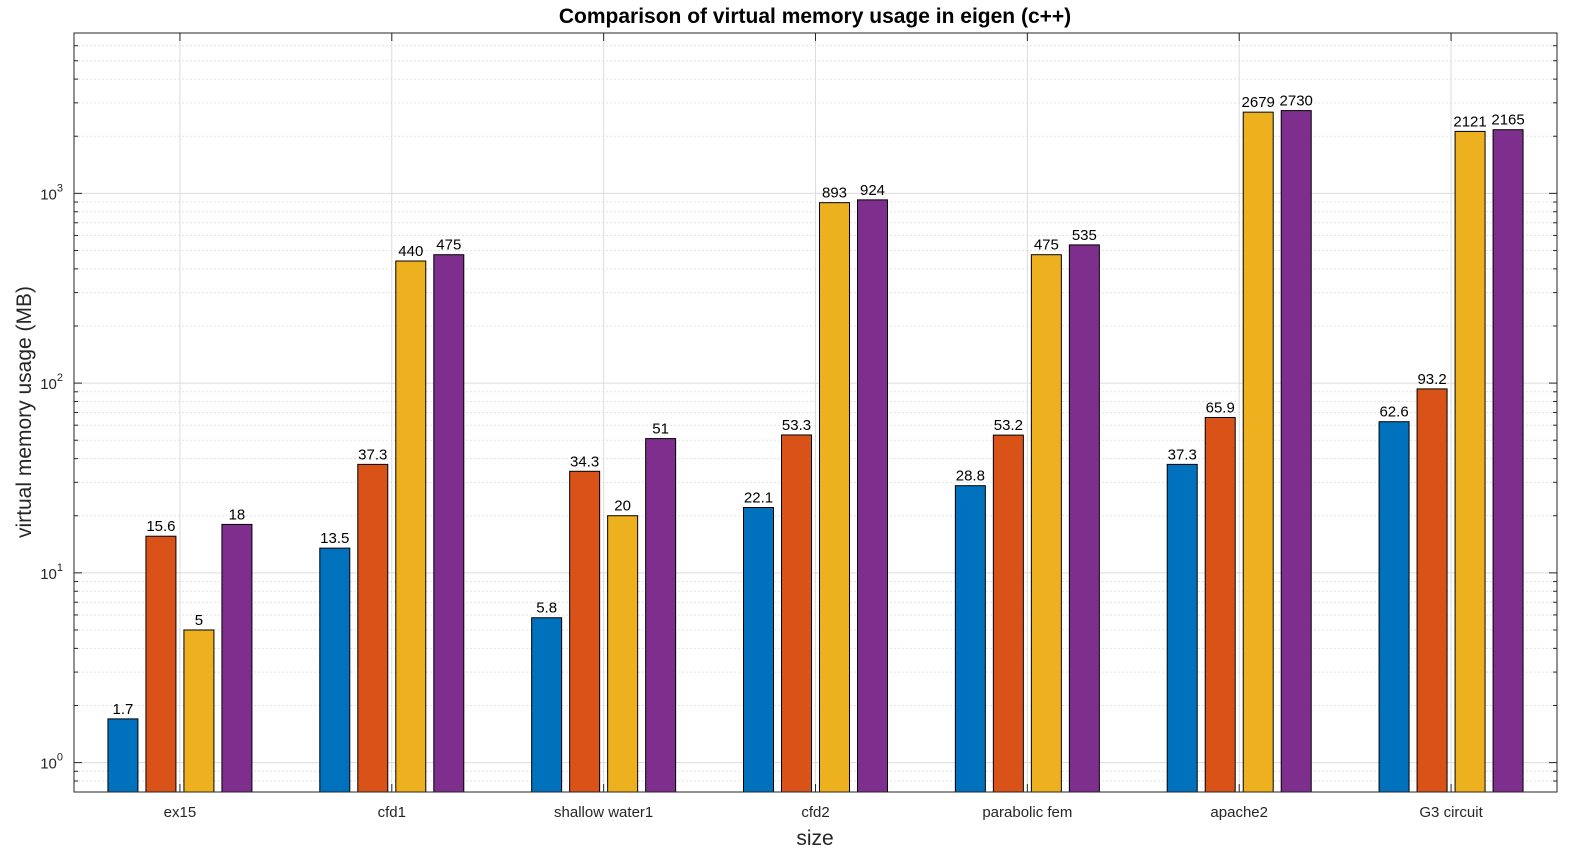 This screenshot has width=1574, height=863. I want to click on bar-value-label: 53.3, so click(796, 425).